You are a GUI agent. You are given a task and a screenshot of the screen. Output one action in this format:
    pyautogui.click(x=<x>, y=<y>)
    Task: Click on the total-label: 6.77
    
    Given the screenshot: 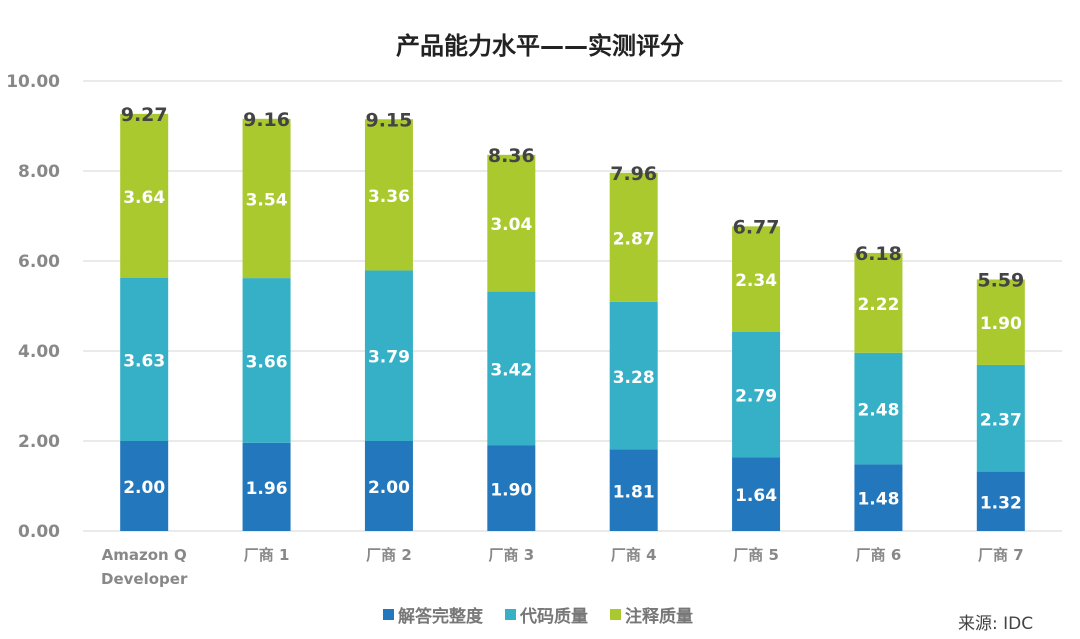 What is the action you would take?
    pyautogui.click(x=756, y=227)
    